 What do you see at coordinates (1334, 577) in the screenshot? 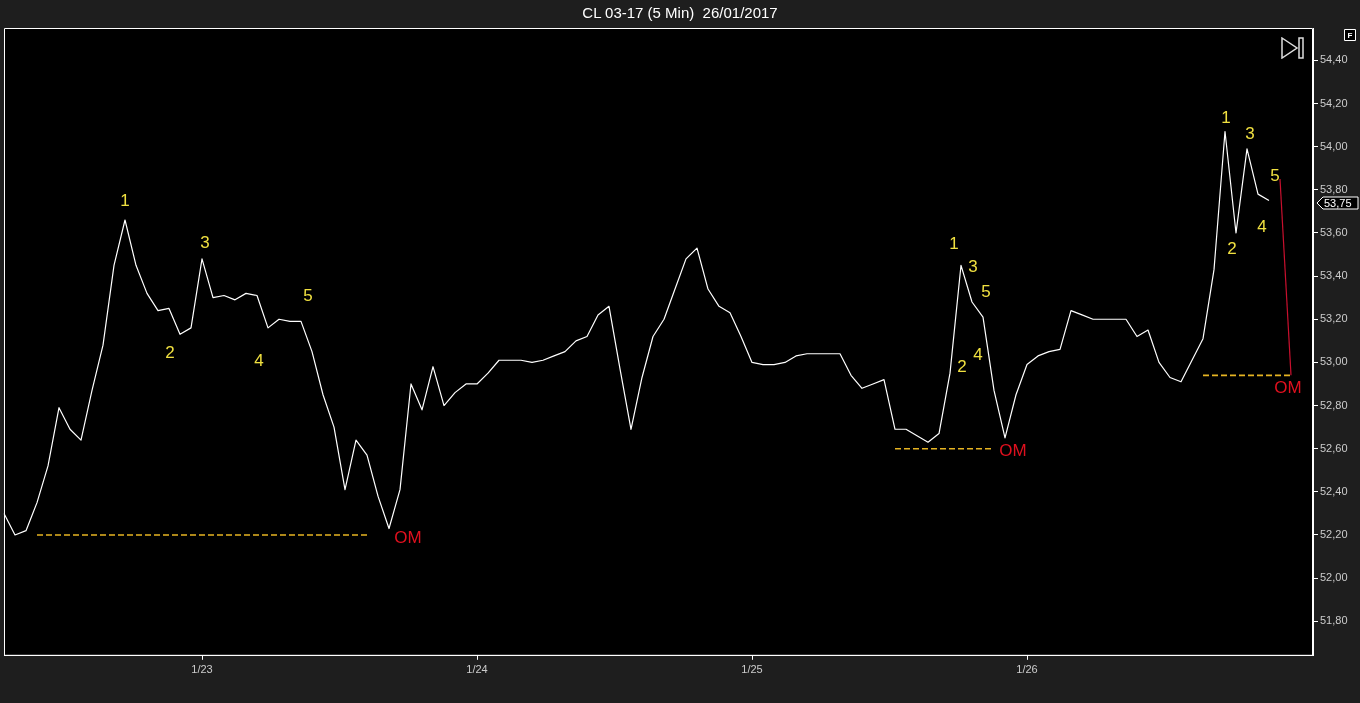
I see `y-tick-label: 52,00` at bounding box center [1334, 577].